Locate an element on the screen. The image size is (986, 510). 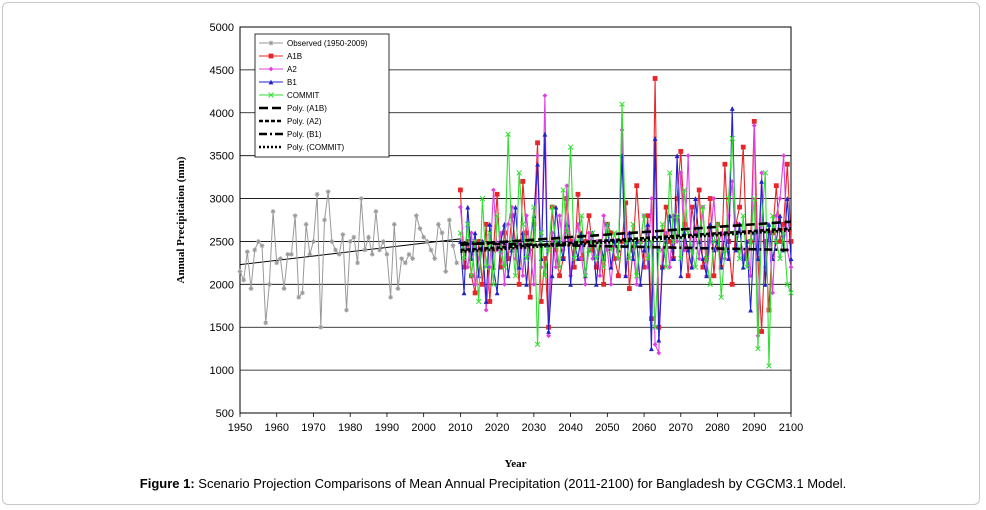
x-tick-label: 2080 is located at coordinates (717, 428).